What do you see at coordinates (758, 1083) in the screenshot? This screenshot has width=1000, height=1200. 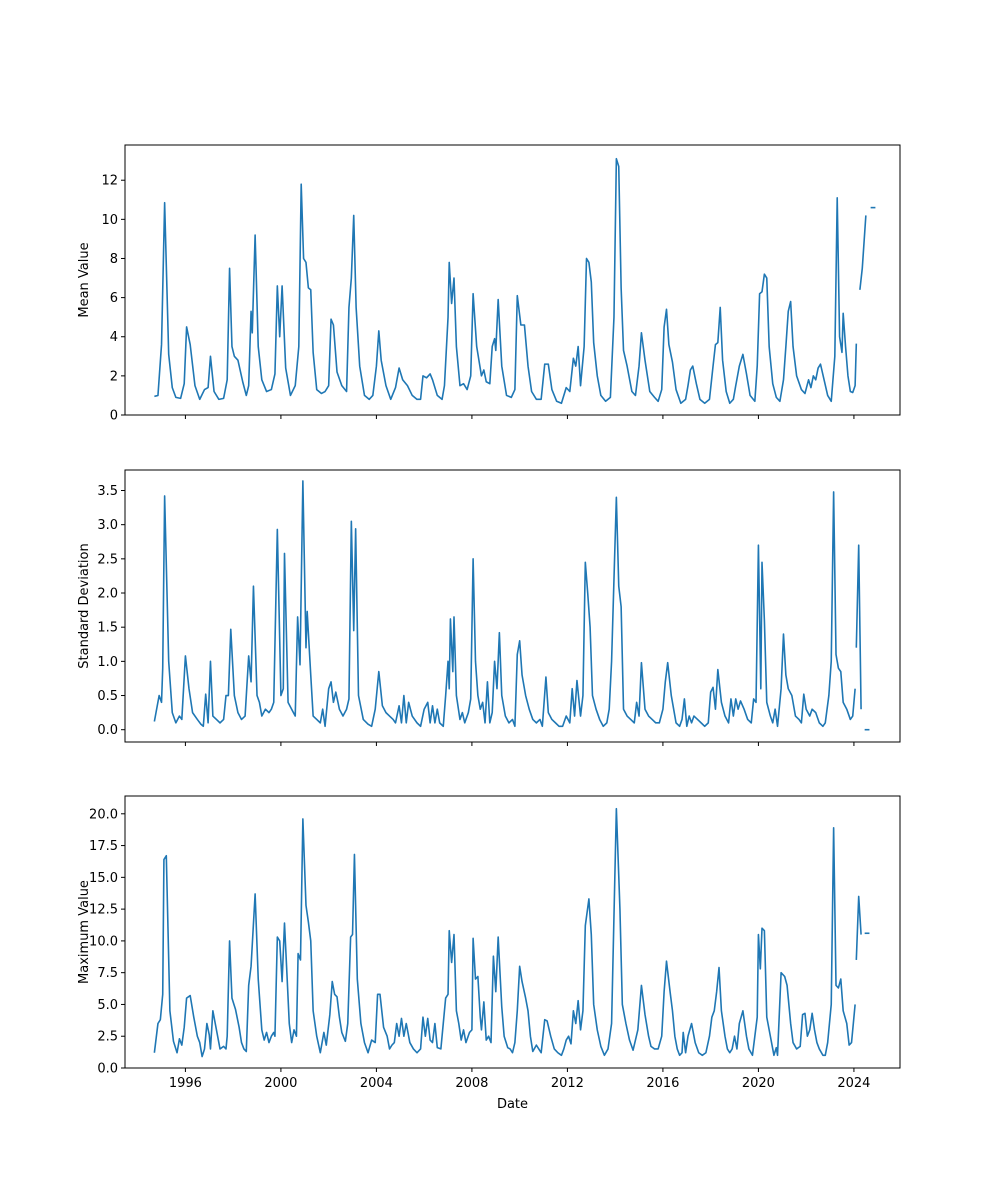 I see `x-tick-label: 2020` at bounding box center [758, 1083].